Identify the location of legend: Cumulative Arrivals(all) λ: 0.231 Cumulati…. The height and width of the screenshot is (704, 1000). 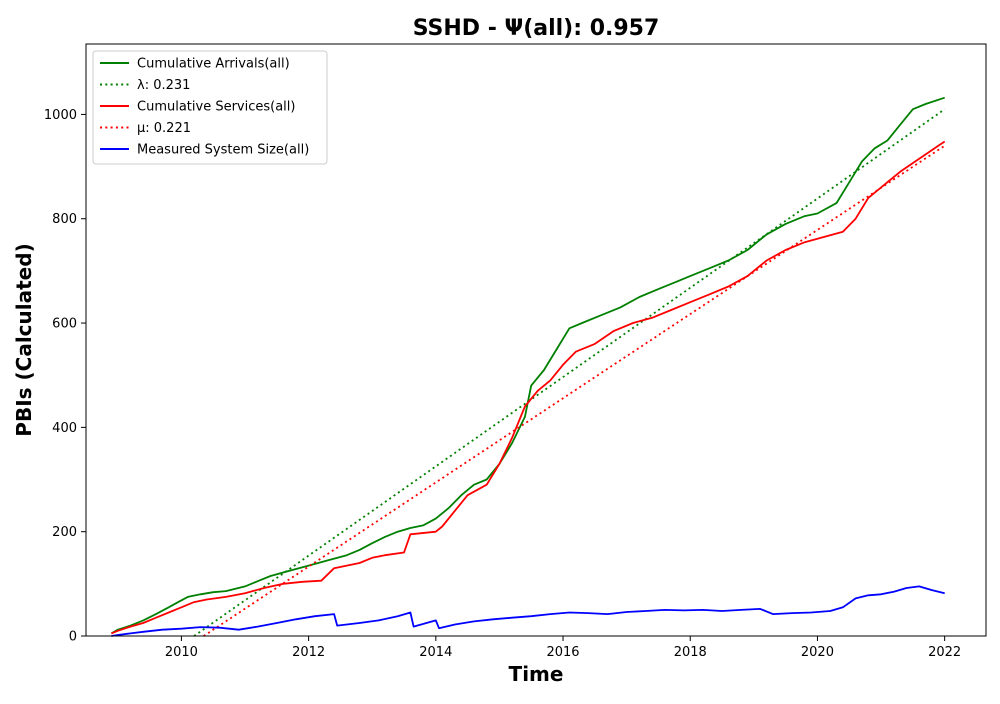
(210, 107).